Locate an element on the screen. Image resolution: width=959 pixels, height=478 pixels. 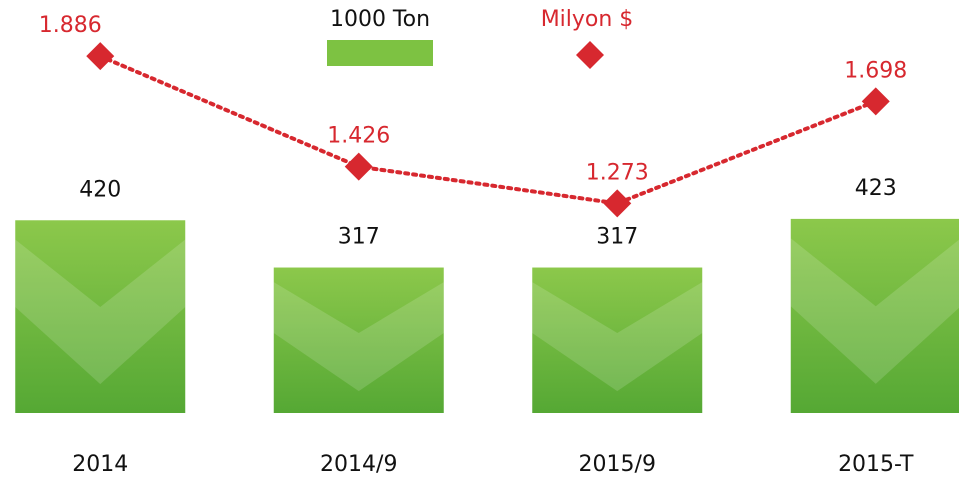
x-tick-label: 2015-T is located at coordinates (876, 464).